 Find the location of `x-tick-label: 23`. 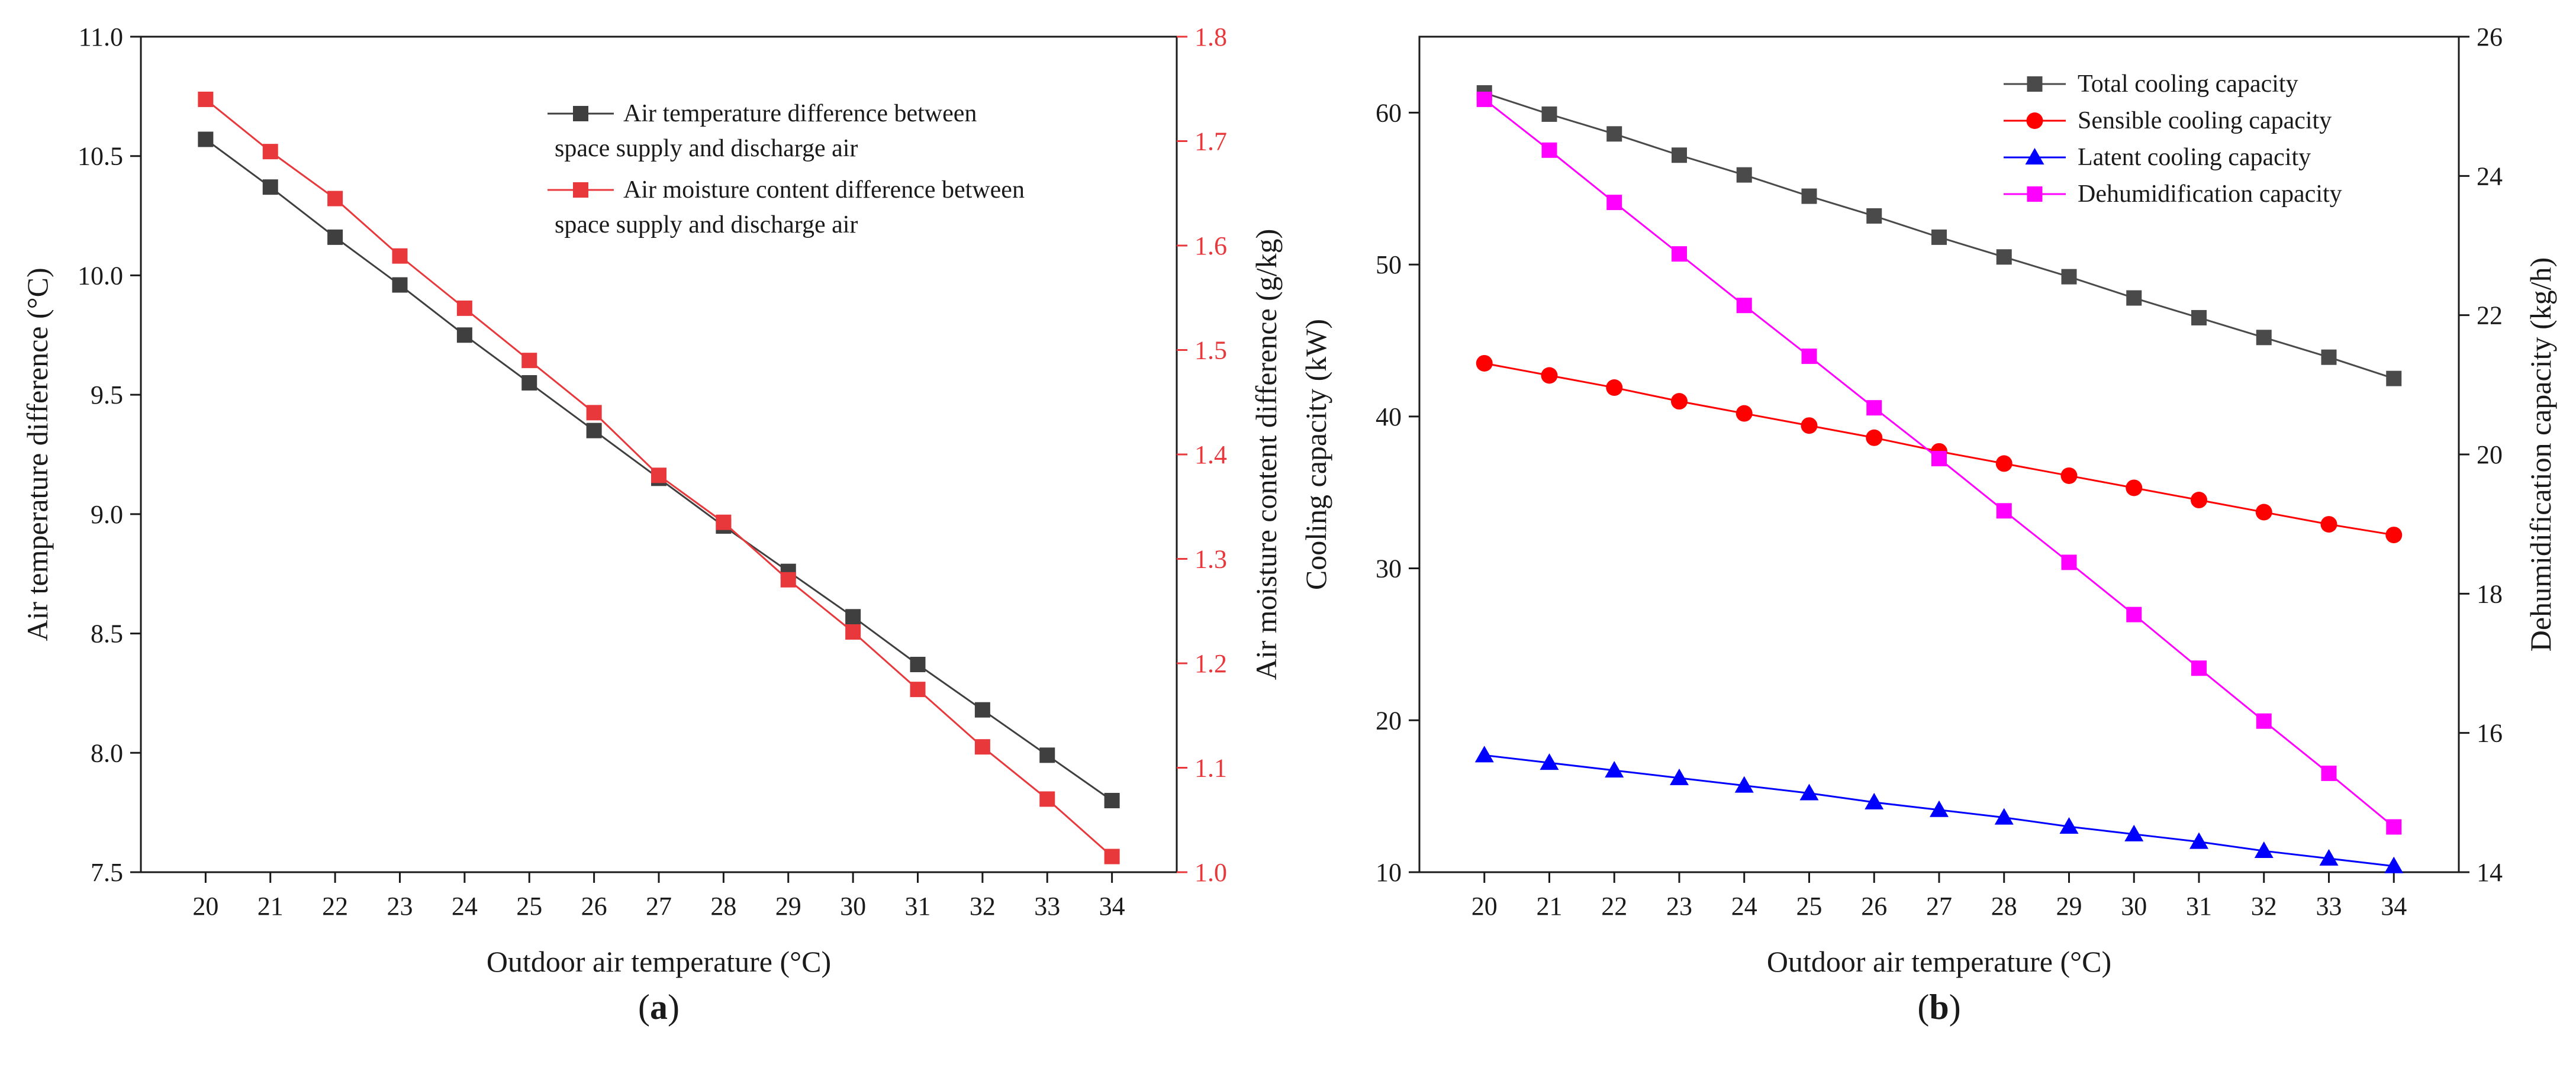

x-tick-label: 23 is located at coordinates (400, 907).